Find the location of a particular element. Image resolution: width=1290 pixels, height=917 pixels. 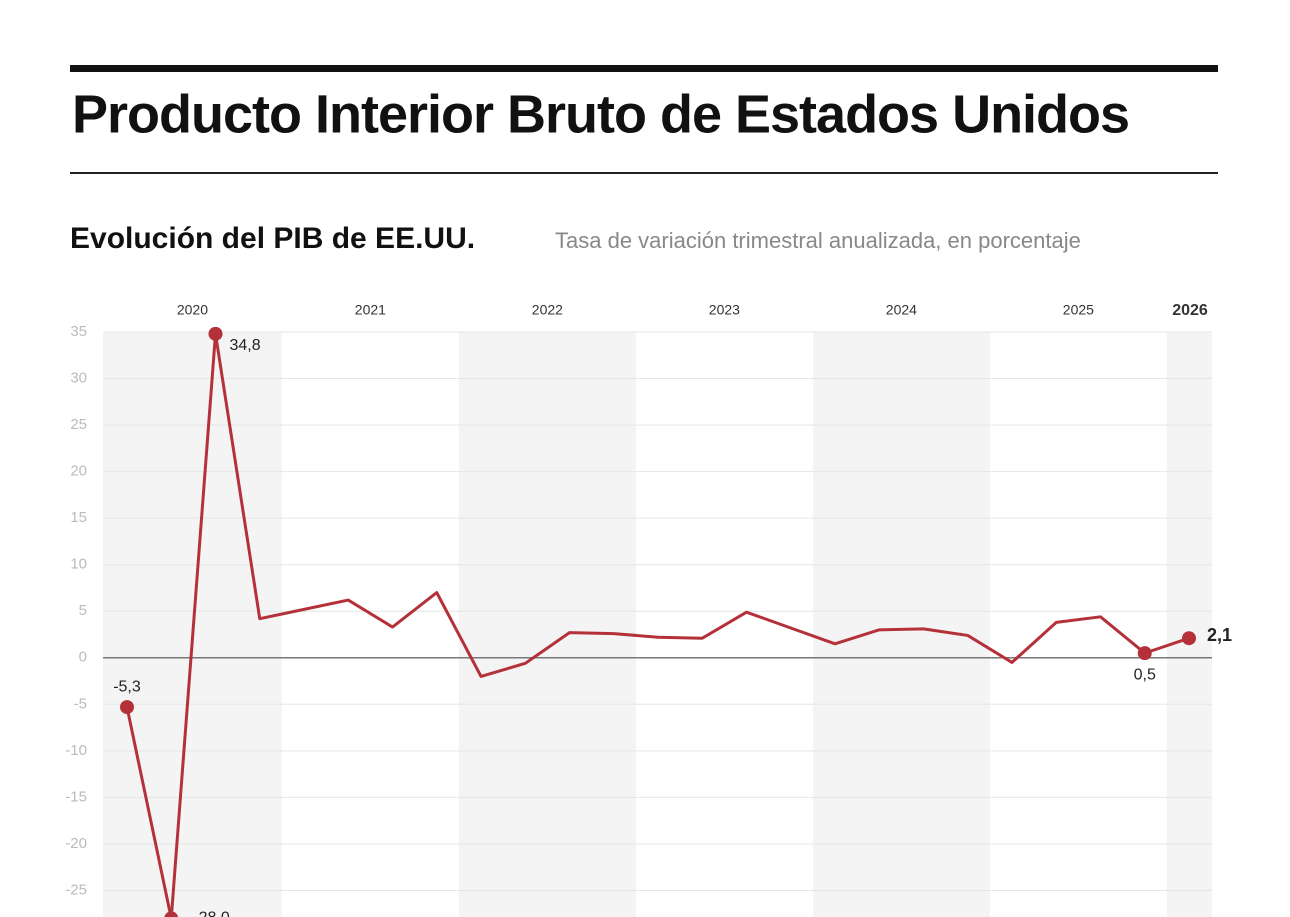

data-label: 2,1 is located at coordinates (1219, 635).